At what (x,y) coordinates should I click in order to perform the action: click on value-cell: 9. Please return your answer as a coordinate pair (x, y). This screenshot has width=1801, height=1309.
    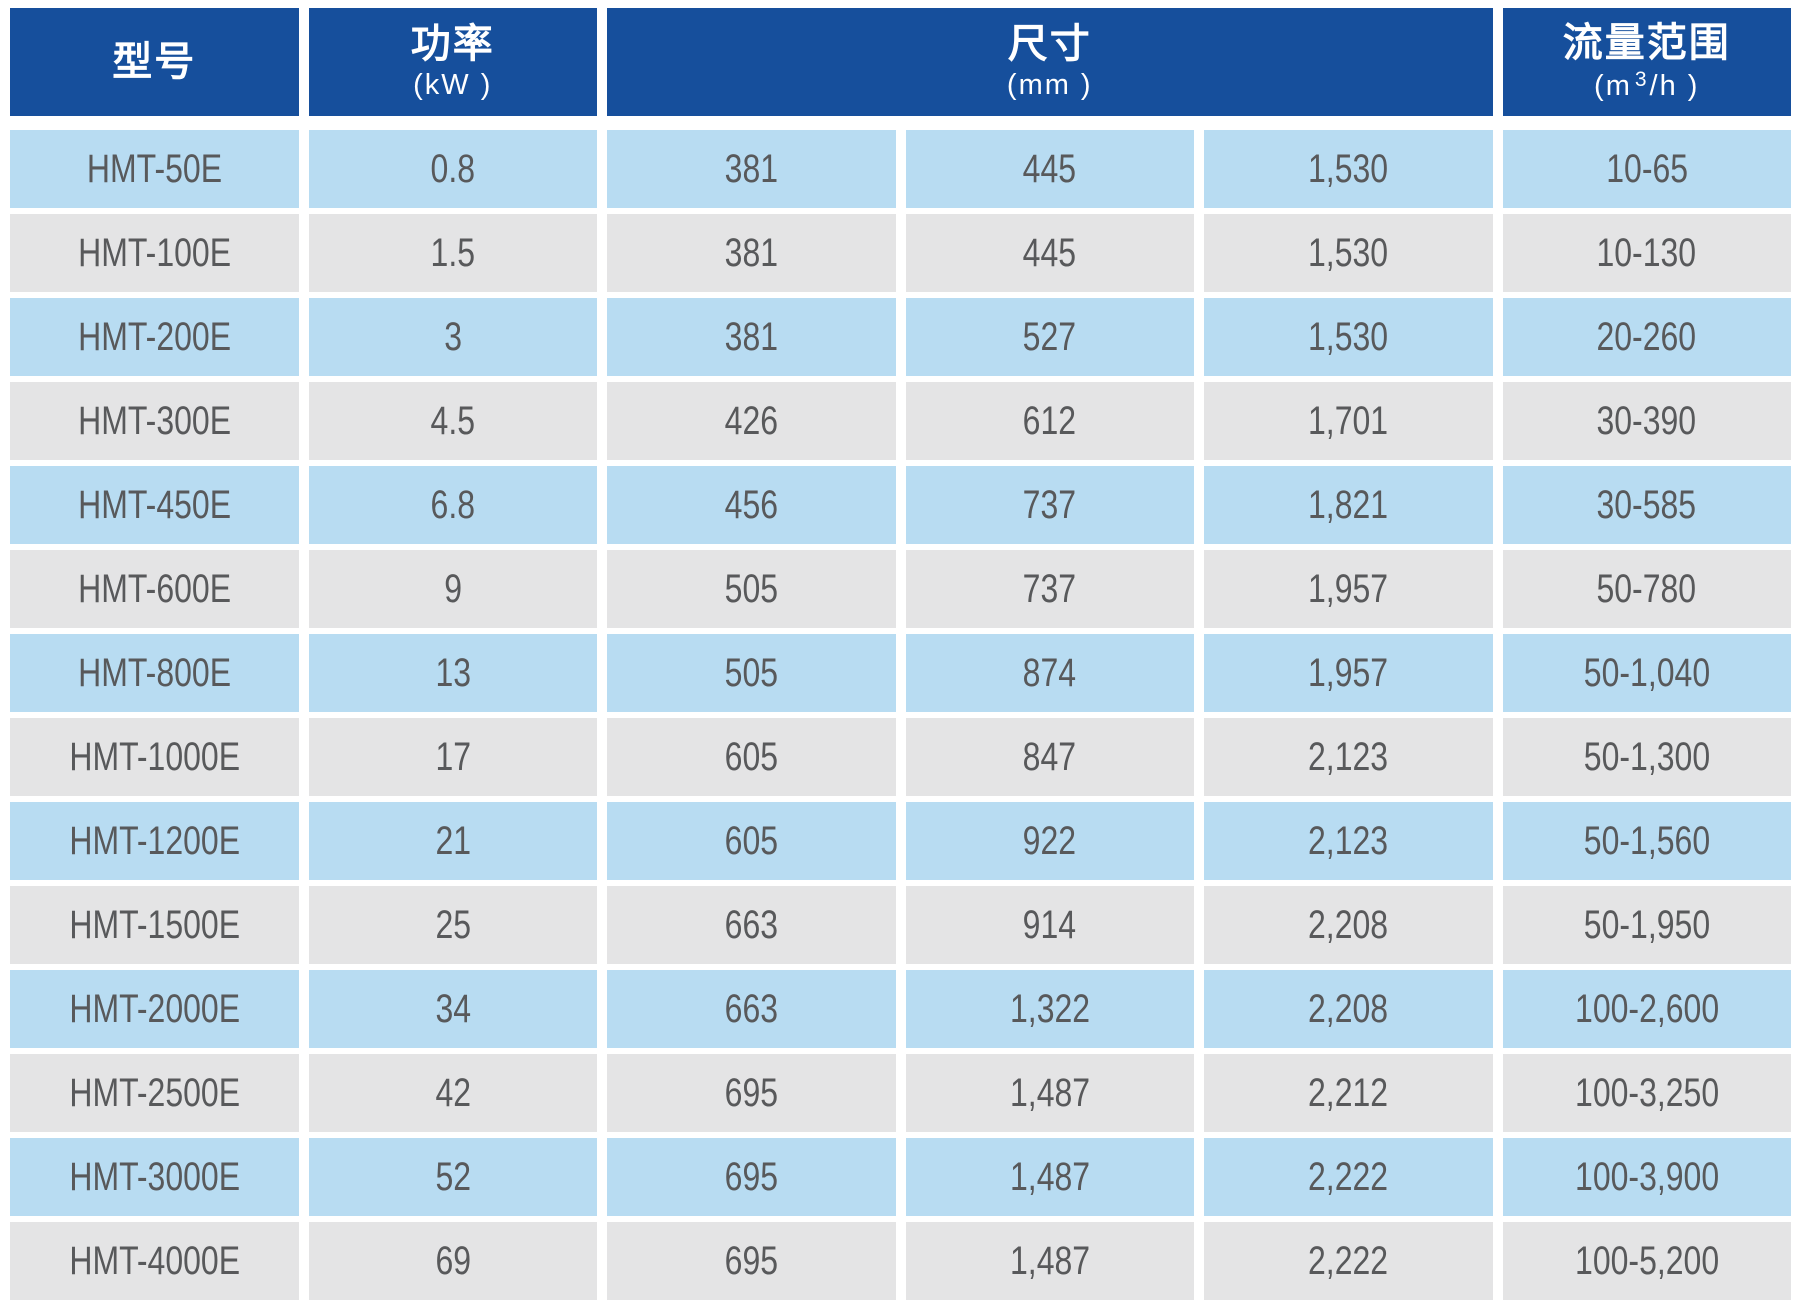
    Looking at the image, I should click on (452, 589).